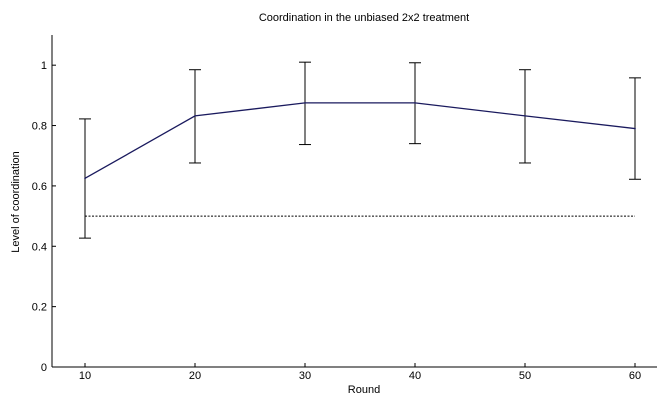 The width and height of the screenshot is (669, 394). Describe the element at coordinates (44, 368) in the screenshot. I see `y-tick-label: 0` at that location.